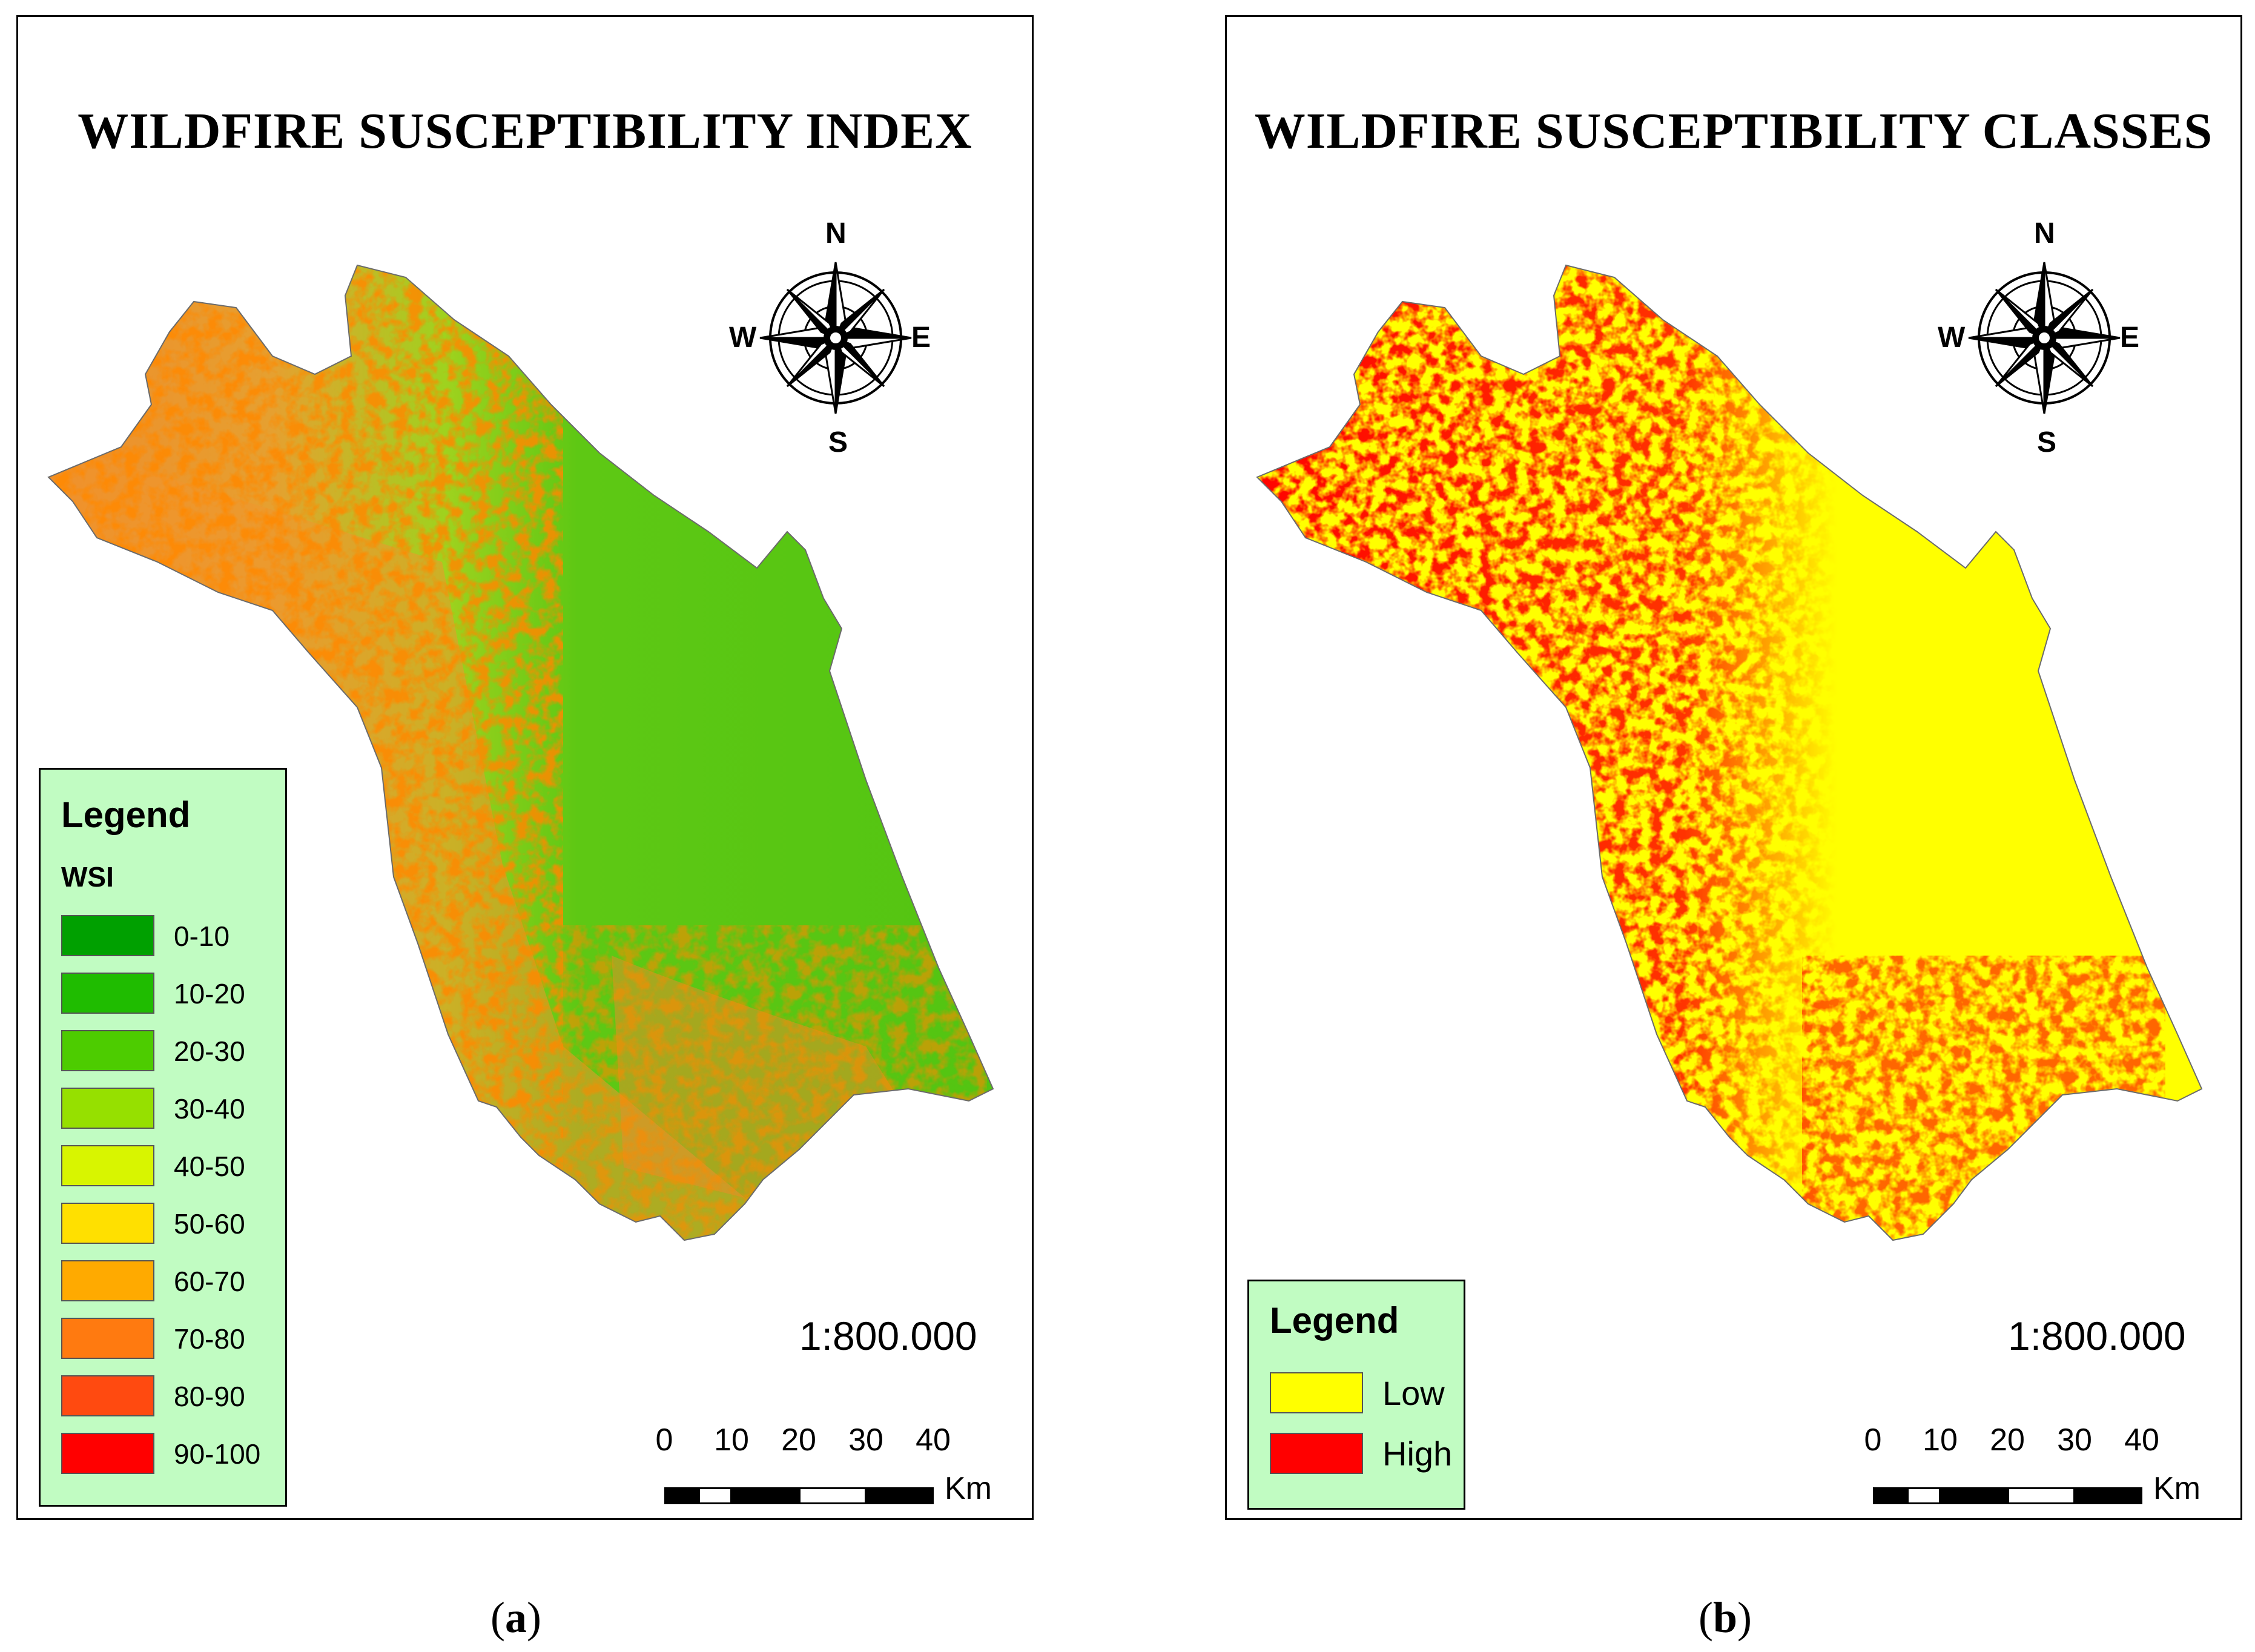 This screenshot has width=2255, height=1652. What do you see at coordinates (209, 1109) in the screenshot?
I see `legend-label: 30-40` at bounding box center [209, 1109].